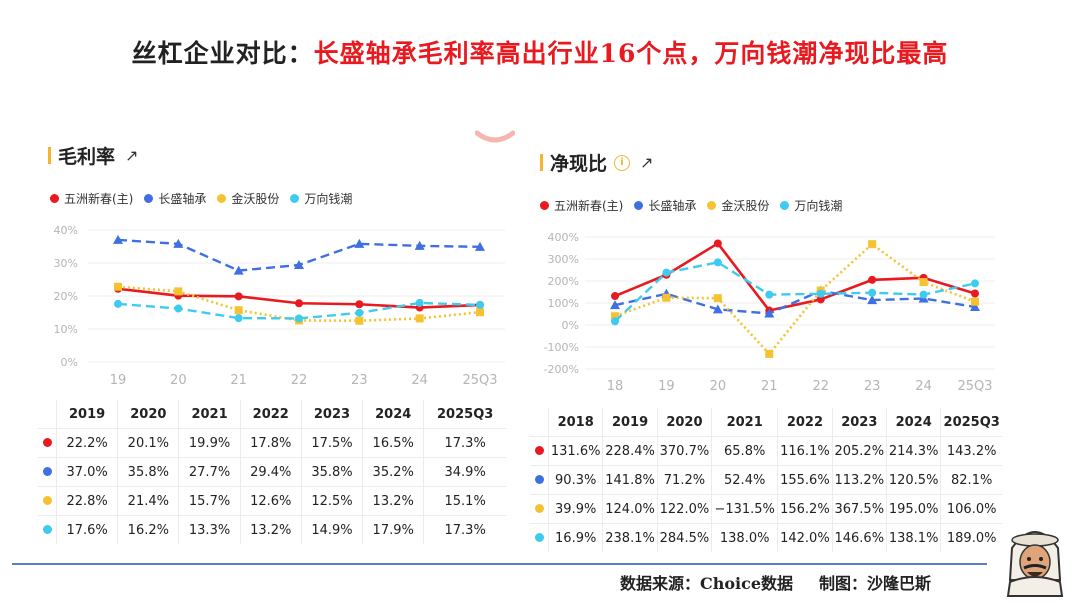 Image resolution: width=1080 pixels, height=610 pixels. Describe the element at coordinates (859, 537) in the screenshot. I see `table-cell: 146.6%` at that location.